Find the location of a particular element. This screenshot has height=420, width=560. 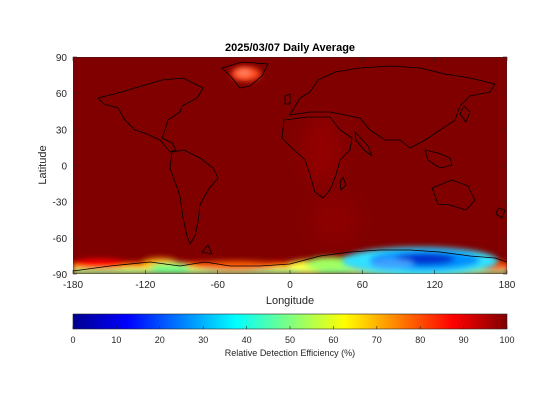

x-tick-label: -120 is located at coordinates (145, 285).